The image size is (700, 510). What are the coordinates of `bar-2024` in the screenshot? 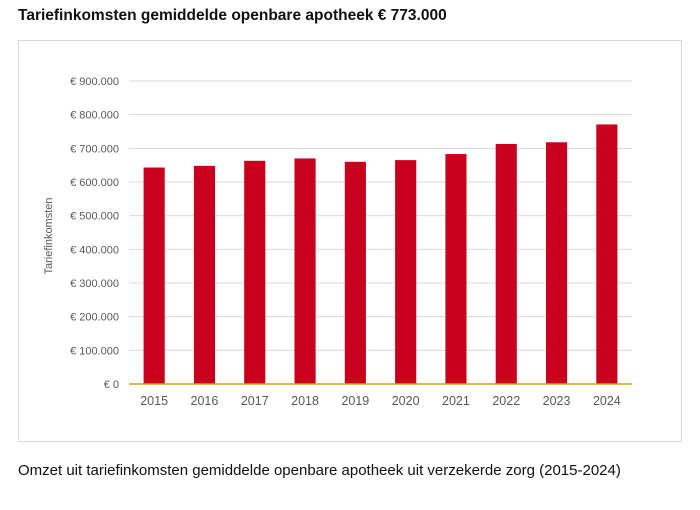 It's located at (607, 254).